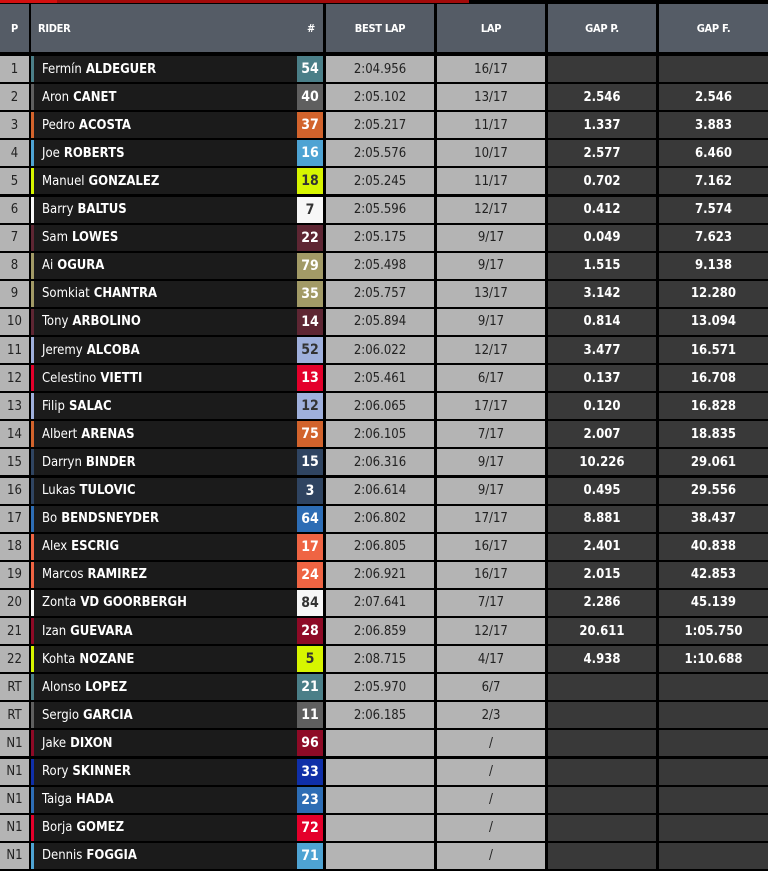 This screenshot has width=768, height=871. What do you see at coordinates (164, 687) in the screenshot?
I see `rider-name: Alonso LOPEZ` at bounding box center [164, 687].